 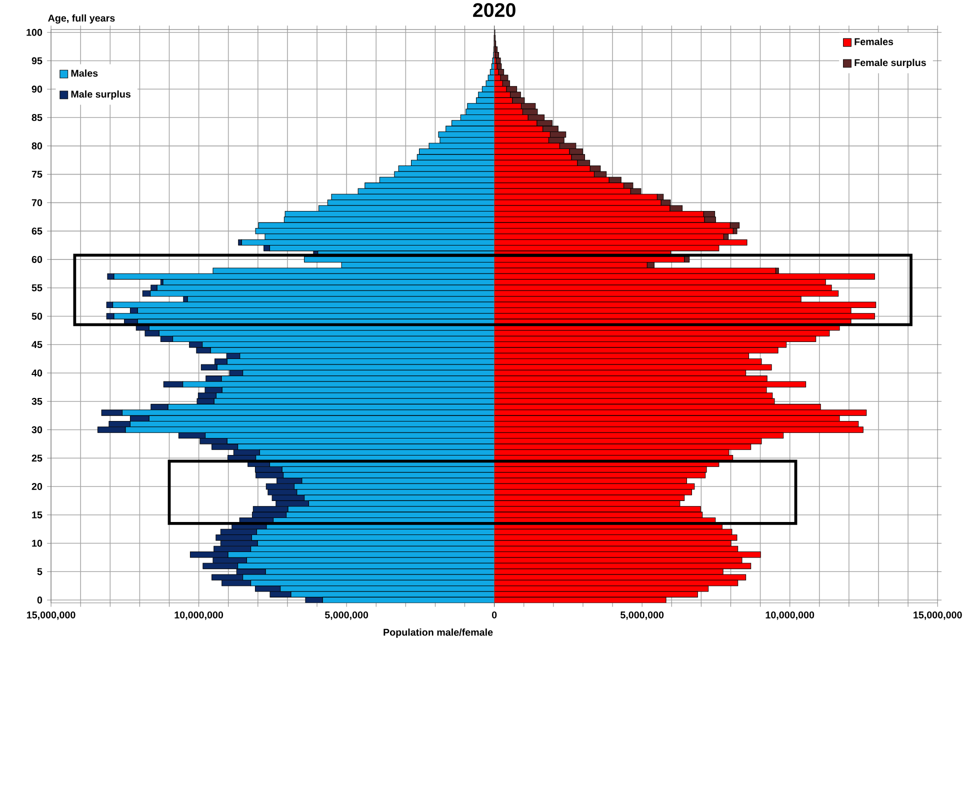 What do you see at coordinates (37, 344) in the screenshot?
I see `y-tick-label: 45` at bounding box center [37, 344].